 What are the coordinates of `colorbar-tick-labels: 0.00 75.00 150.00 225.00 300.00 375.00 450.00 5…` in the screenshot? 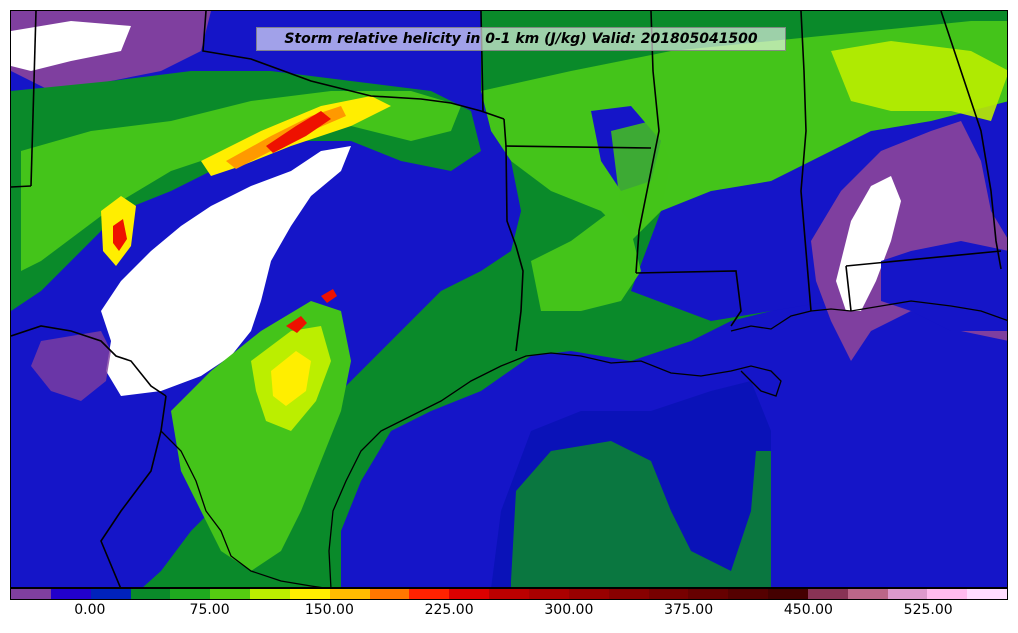 It's located at (509, 614).